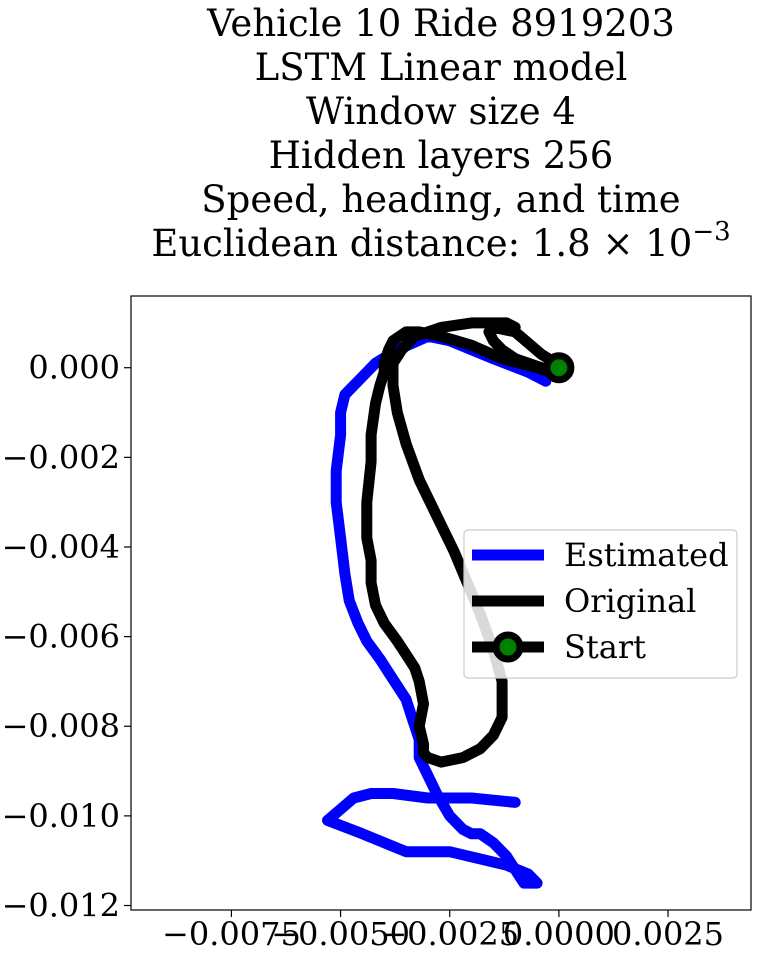 This screenshot has height=958, width=759. What do you see at coordinates (630, 601) in the screenshot?
I see `legend-label-original: Original` at bounding box center [630, 601].